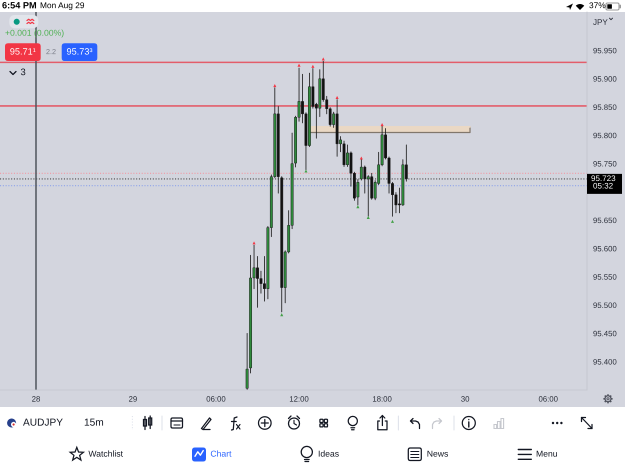  What do you see at coordinates (105, 453) in the screenshot?
I see `text: Watchlist` at bounding box center [105, 453].